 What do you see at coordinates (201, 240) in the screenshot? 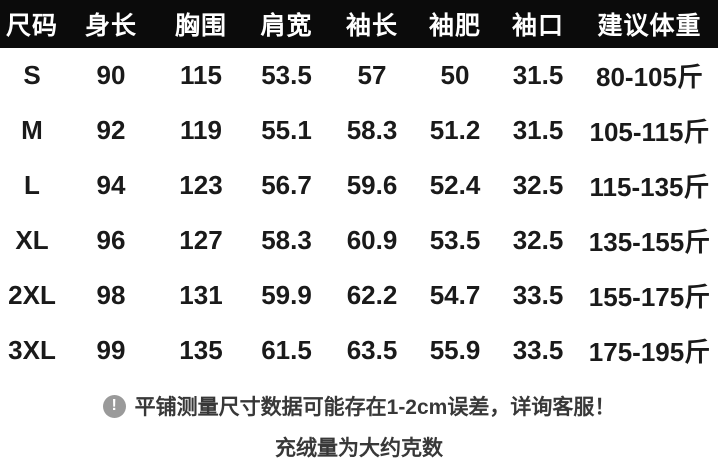
I see `table-cell: 127` at bounding box center [201, 240].